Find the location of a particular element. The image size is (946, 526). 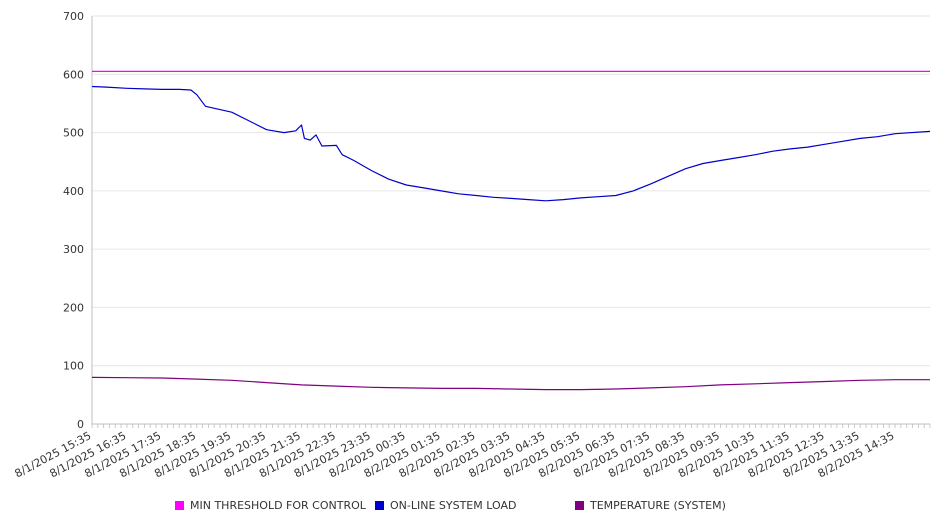

y-tick-label: 300 is located at coordinates (73, 249).